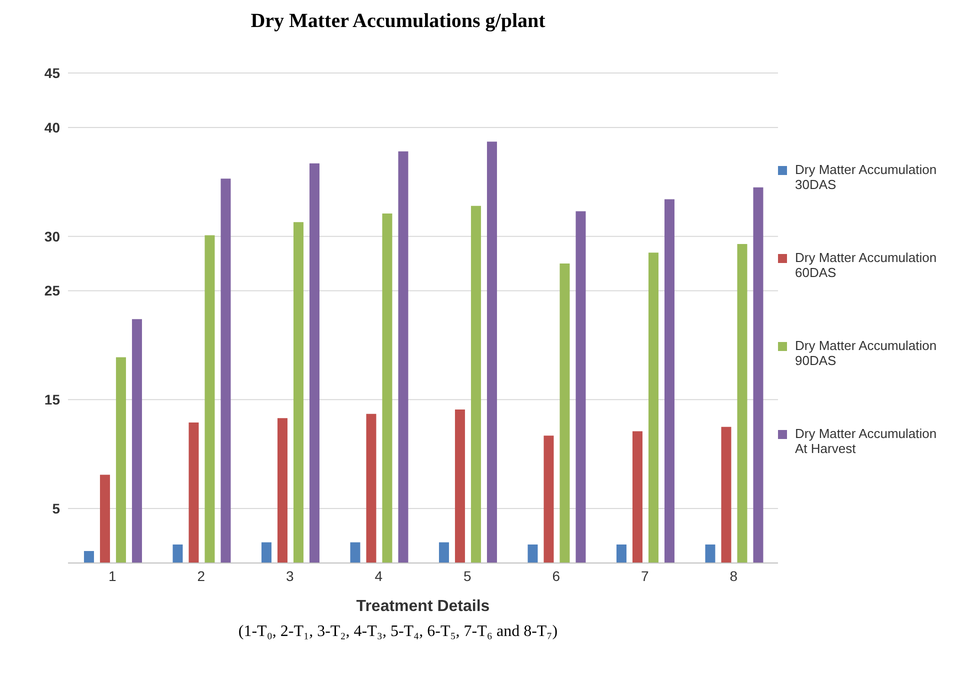  Describe the element at coordinates (866, 441) in the screenshot. I see `legend-label: Dry Matter Accumulation At Harvest` at that location.